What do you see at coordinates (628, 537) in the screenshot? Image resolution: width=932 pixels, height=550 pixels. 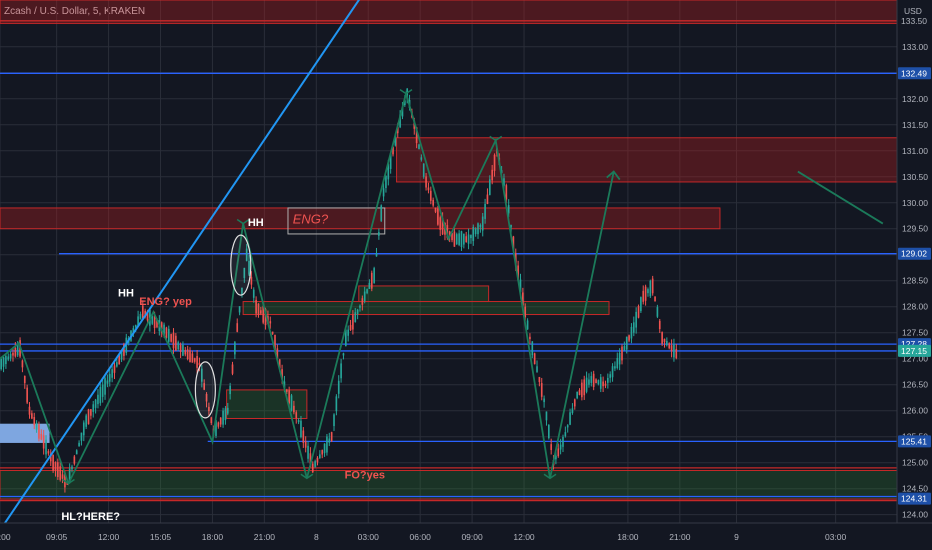 I see `x-tick-label: 18:00` at bounding box center [628, 537].